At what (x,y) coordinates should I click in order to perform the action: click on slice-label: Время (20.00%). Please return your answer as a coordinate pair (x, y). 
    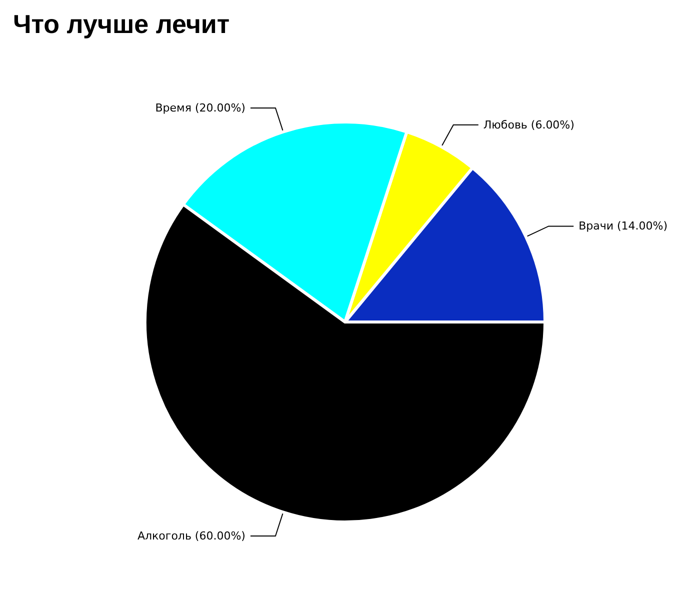
    Looking at the image, I should click on (200, 108).